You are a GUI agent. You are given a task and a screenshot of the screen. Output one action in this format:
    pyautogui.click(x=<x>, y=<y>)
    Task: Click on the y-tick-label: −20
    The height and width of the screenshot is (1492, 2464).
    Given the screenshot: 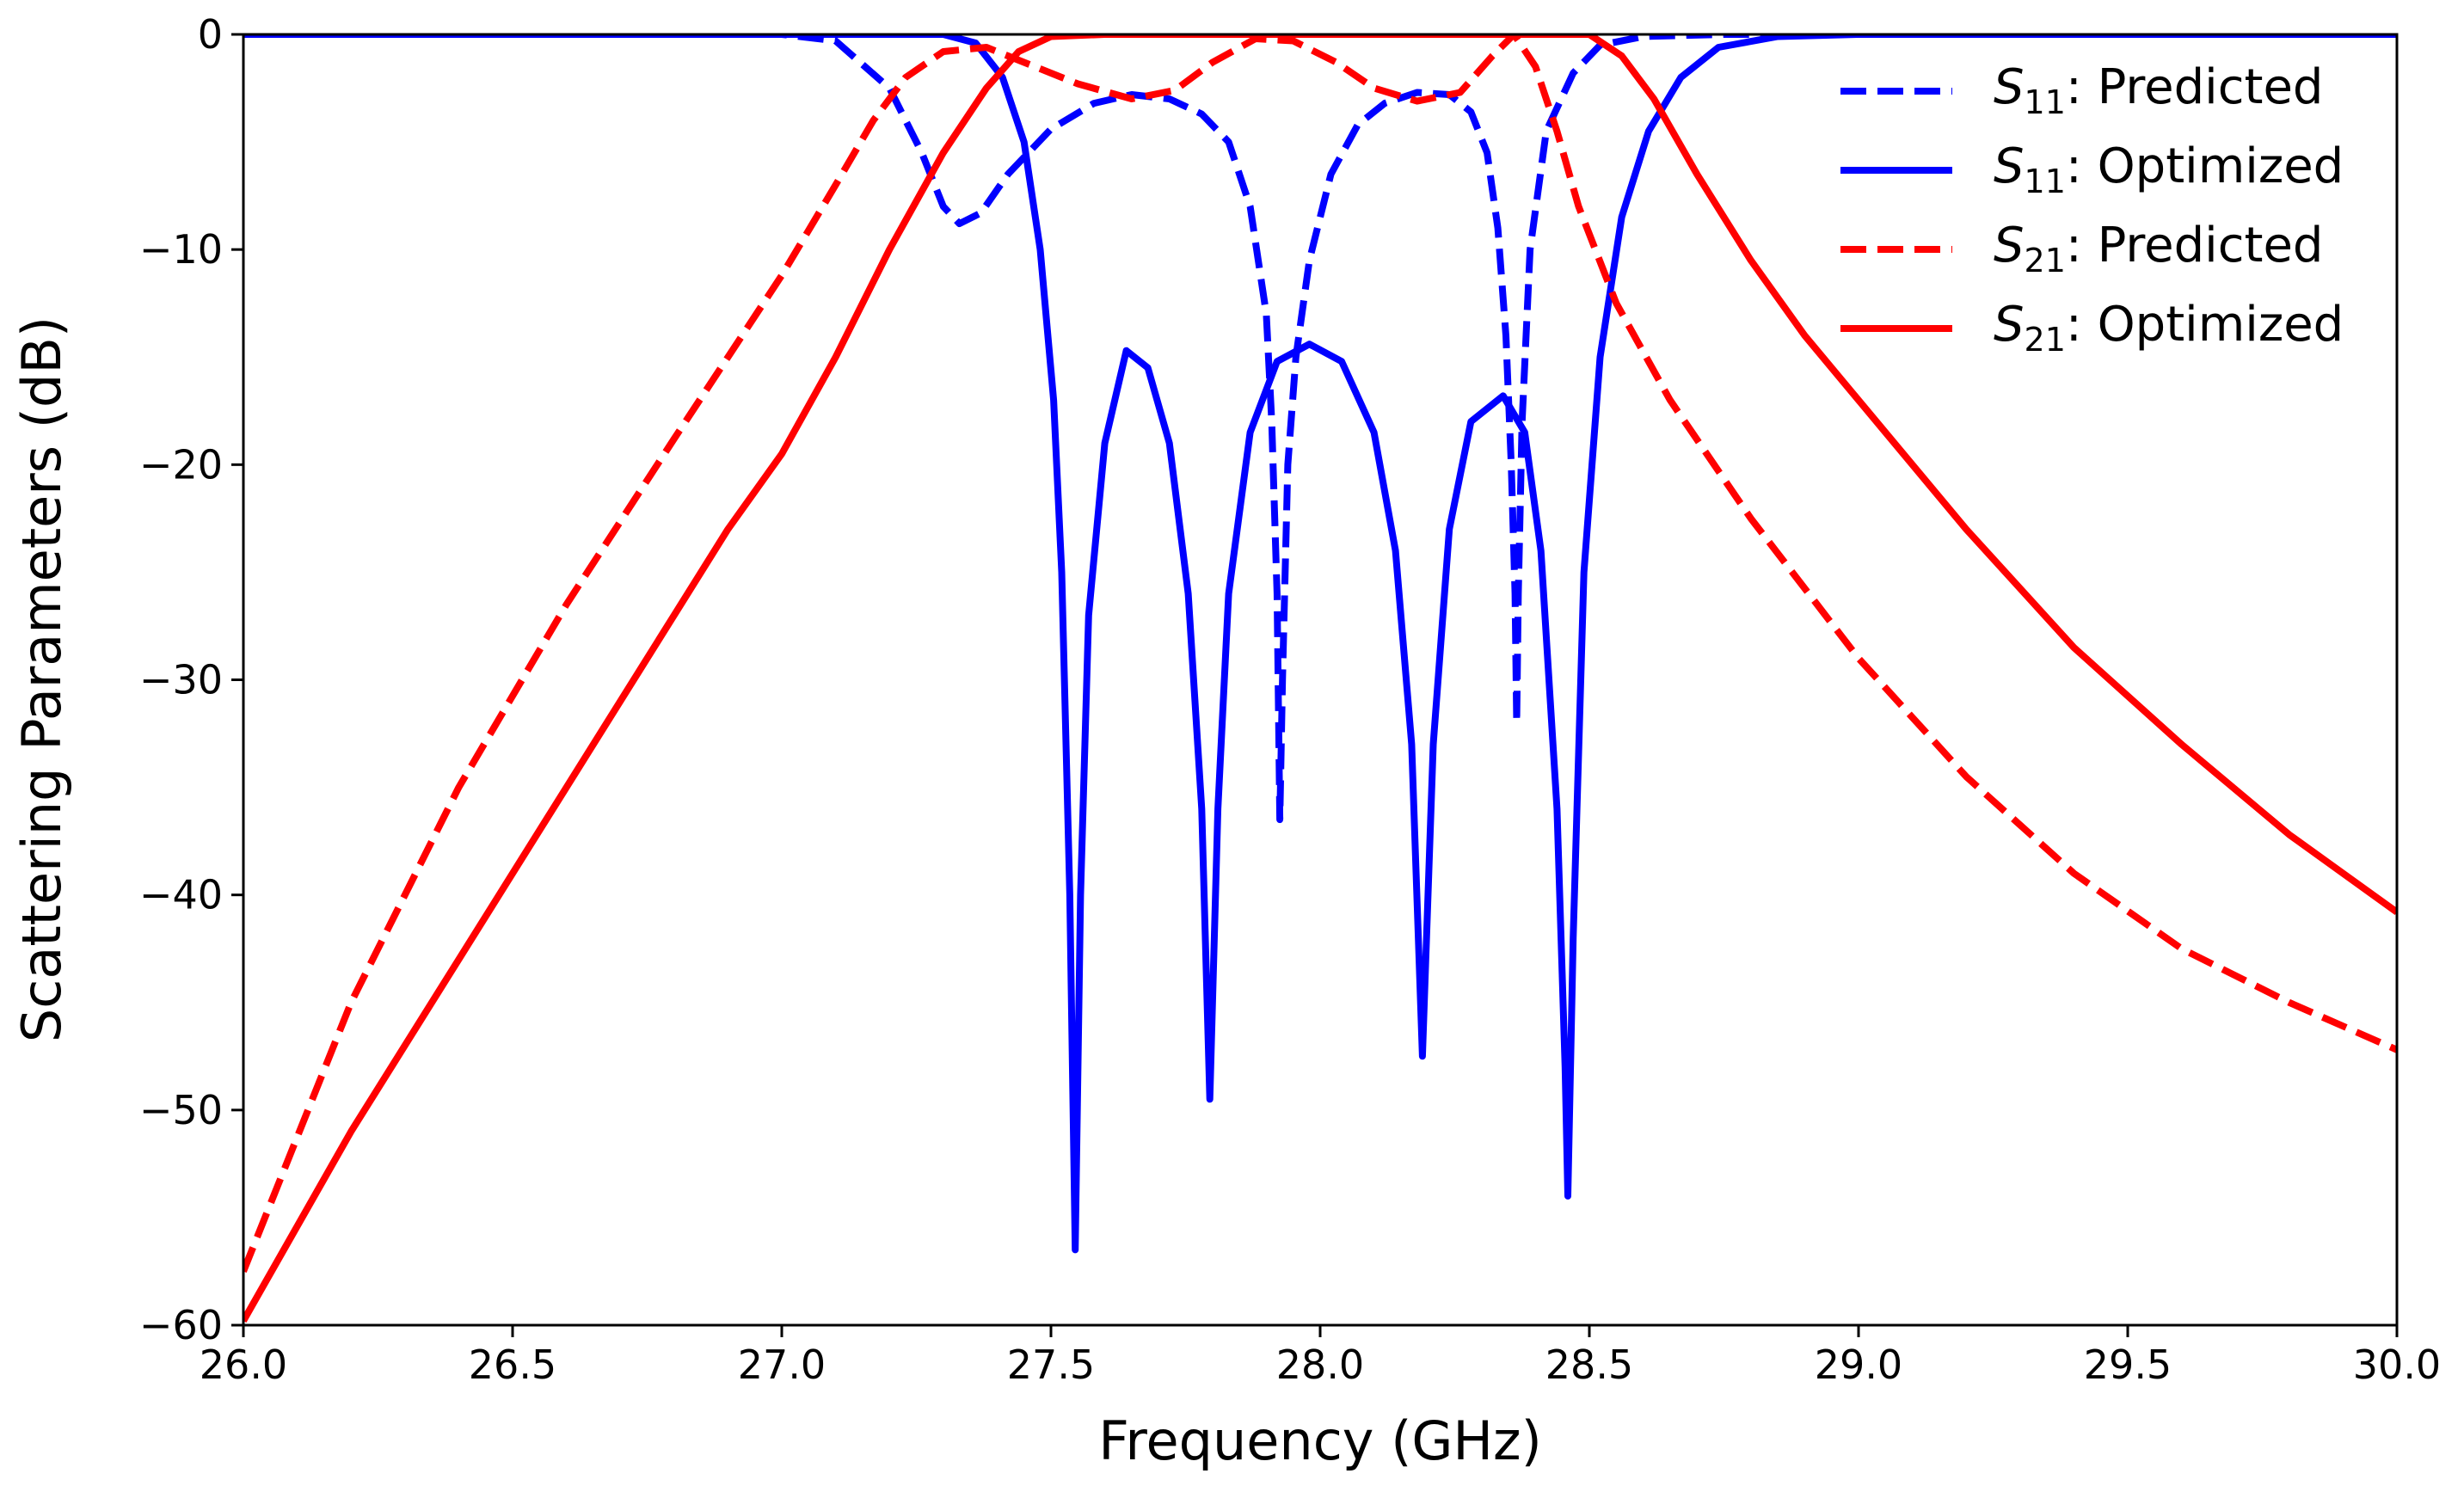 What is the action you would take?
    pyautogui.click(x=181, y=465)
    